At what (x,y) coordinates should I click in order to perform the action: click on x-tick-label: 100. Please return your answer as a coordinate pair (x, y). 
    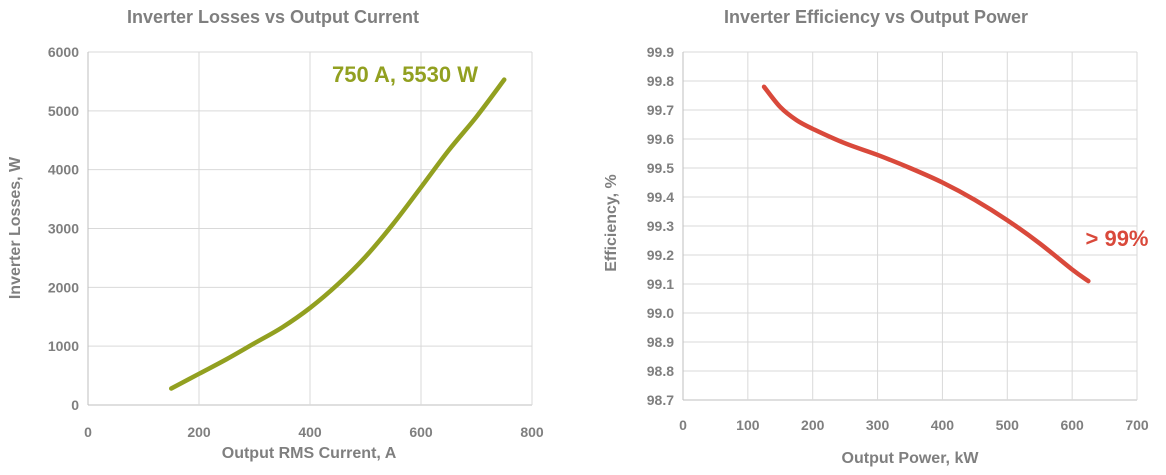
    Looking at the image, I should click on (748, 425).